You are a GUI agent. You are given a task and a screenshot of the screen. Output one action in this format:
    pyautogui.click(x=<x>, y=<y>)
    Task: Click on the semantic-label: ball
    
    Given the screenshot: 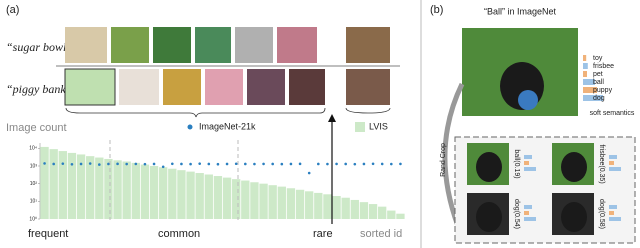 What is the action you would take?
    pyautogui.click(x=598, y=82)
    